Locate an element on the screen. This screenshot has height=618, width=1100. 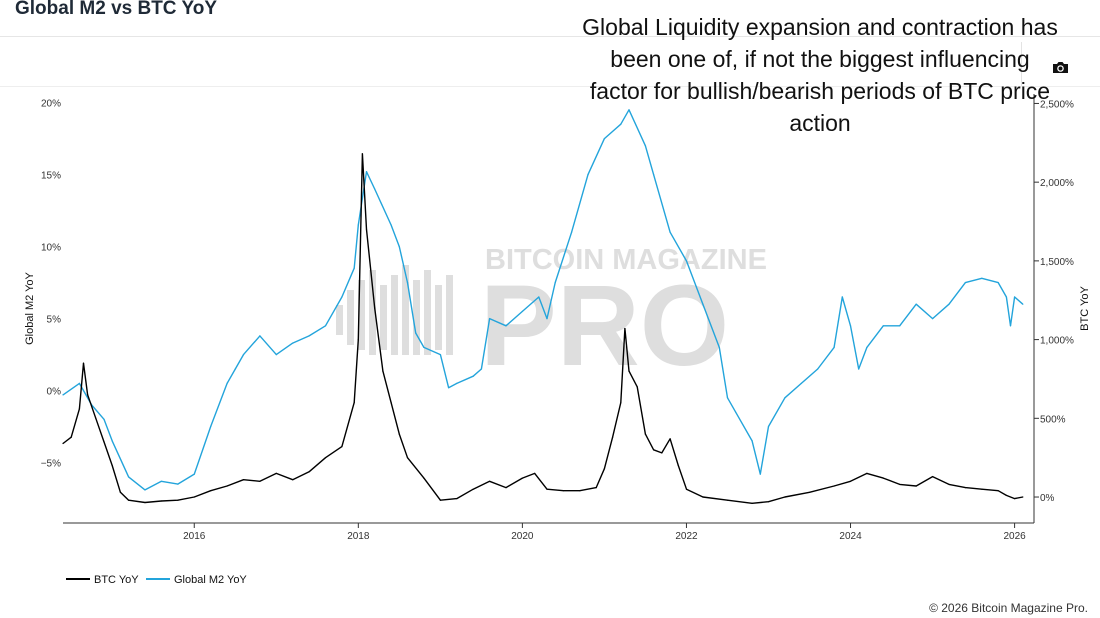
camera-icon is located at coordinates (1060, 70).